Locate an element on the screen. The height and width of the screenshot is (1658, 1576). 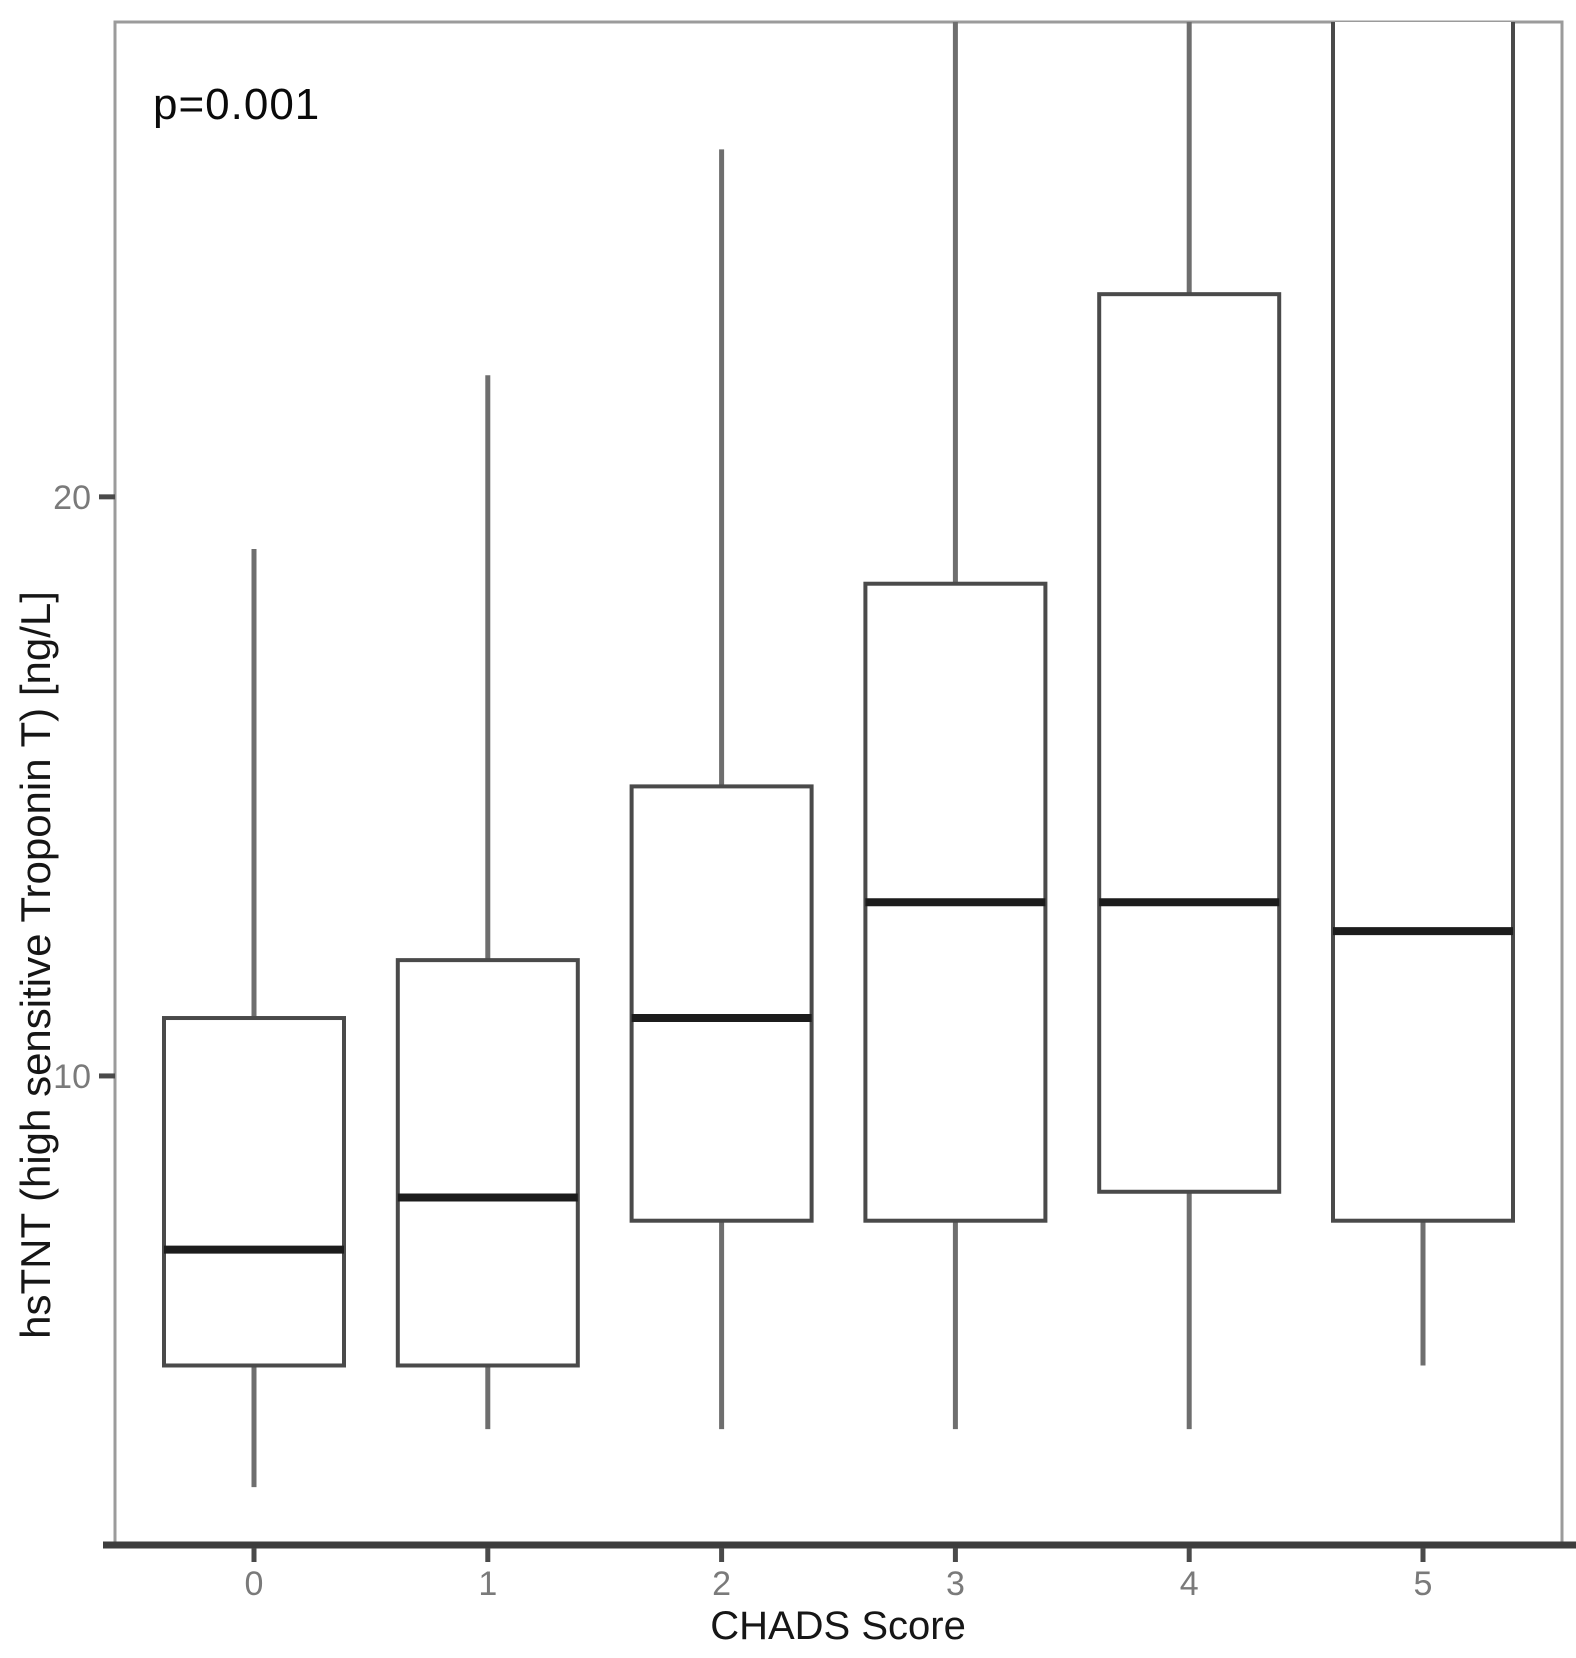
y-tick-label-10: 10 is located at coordinates (72, 1077).